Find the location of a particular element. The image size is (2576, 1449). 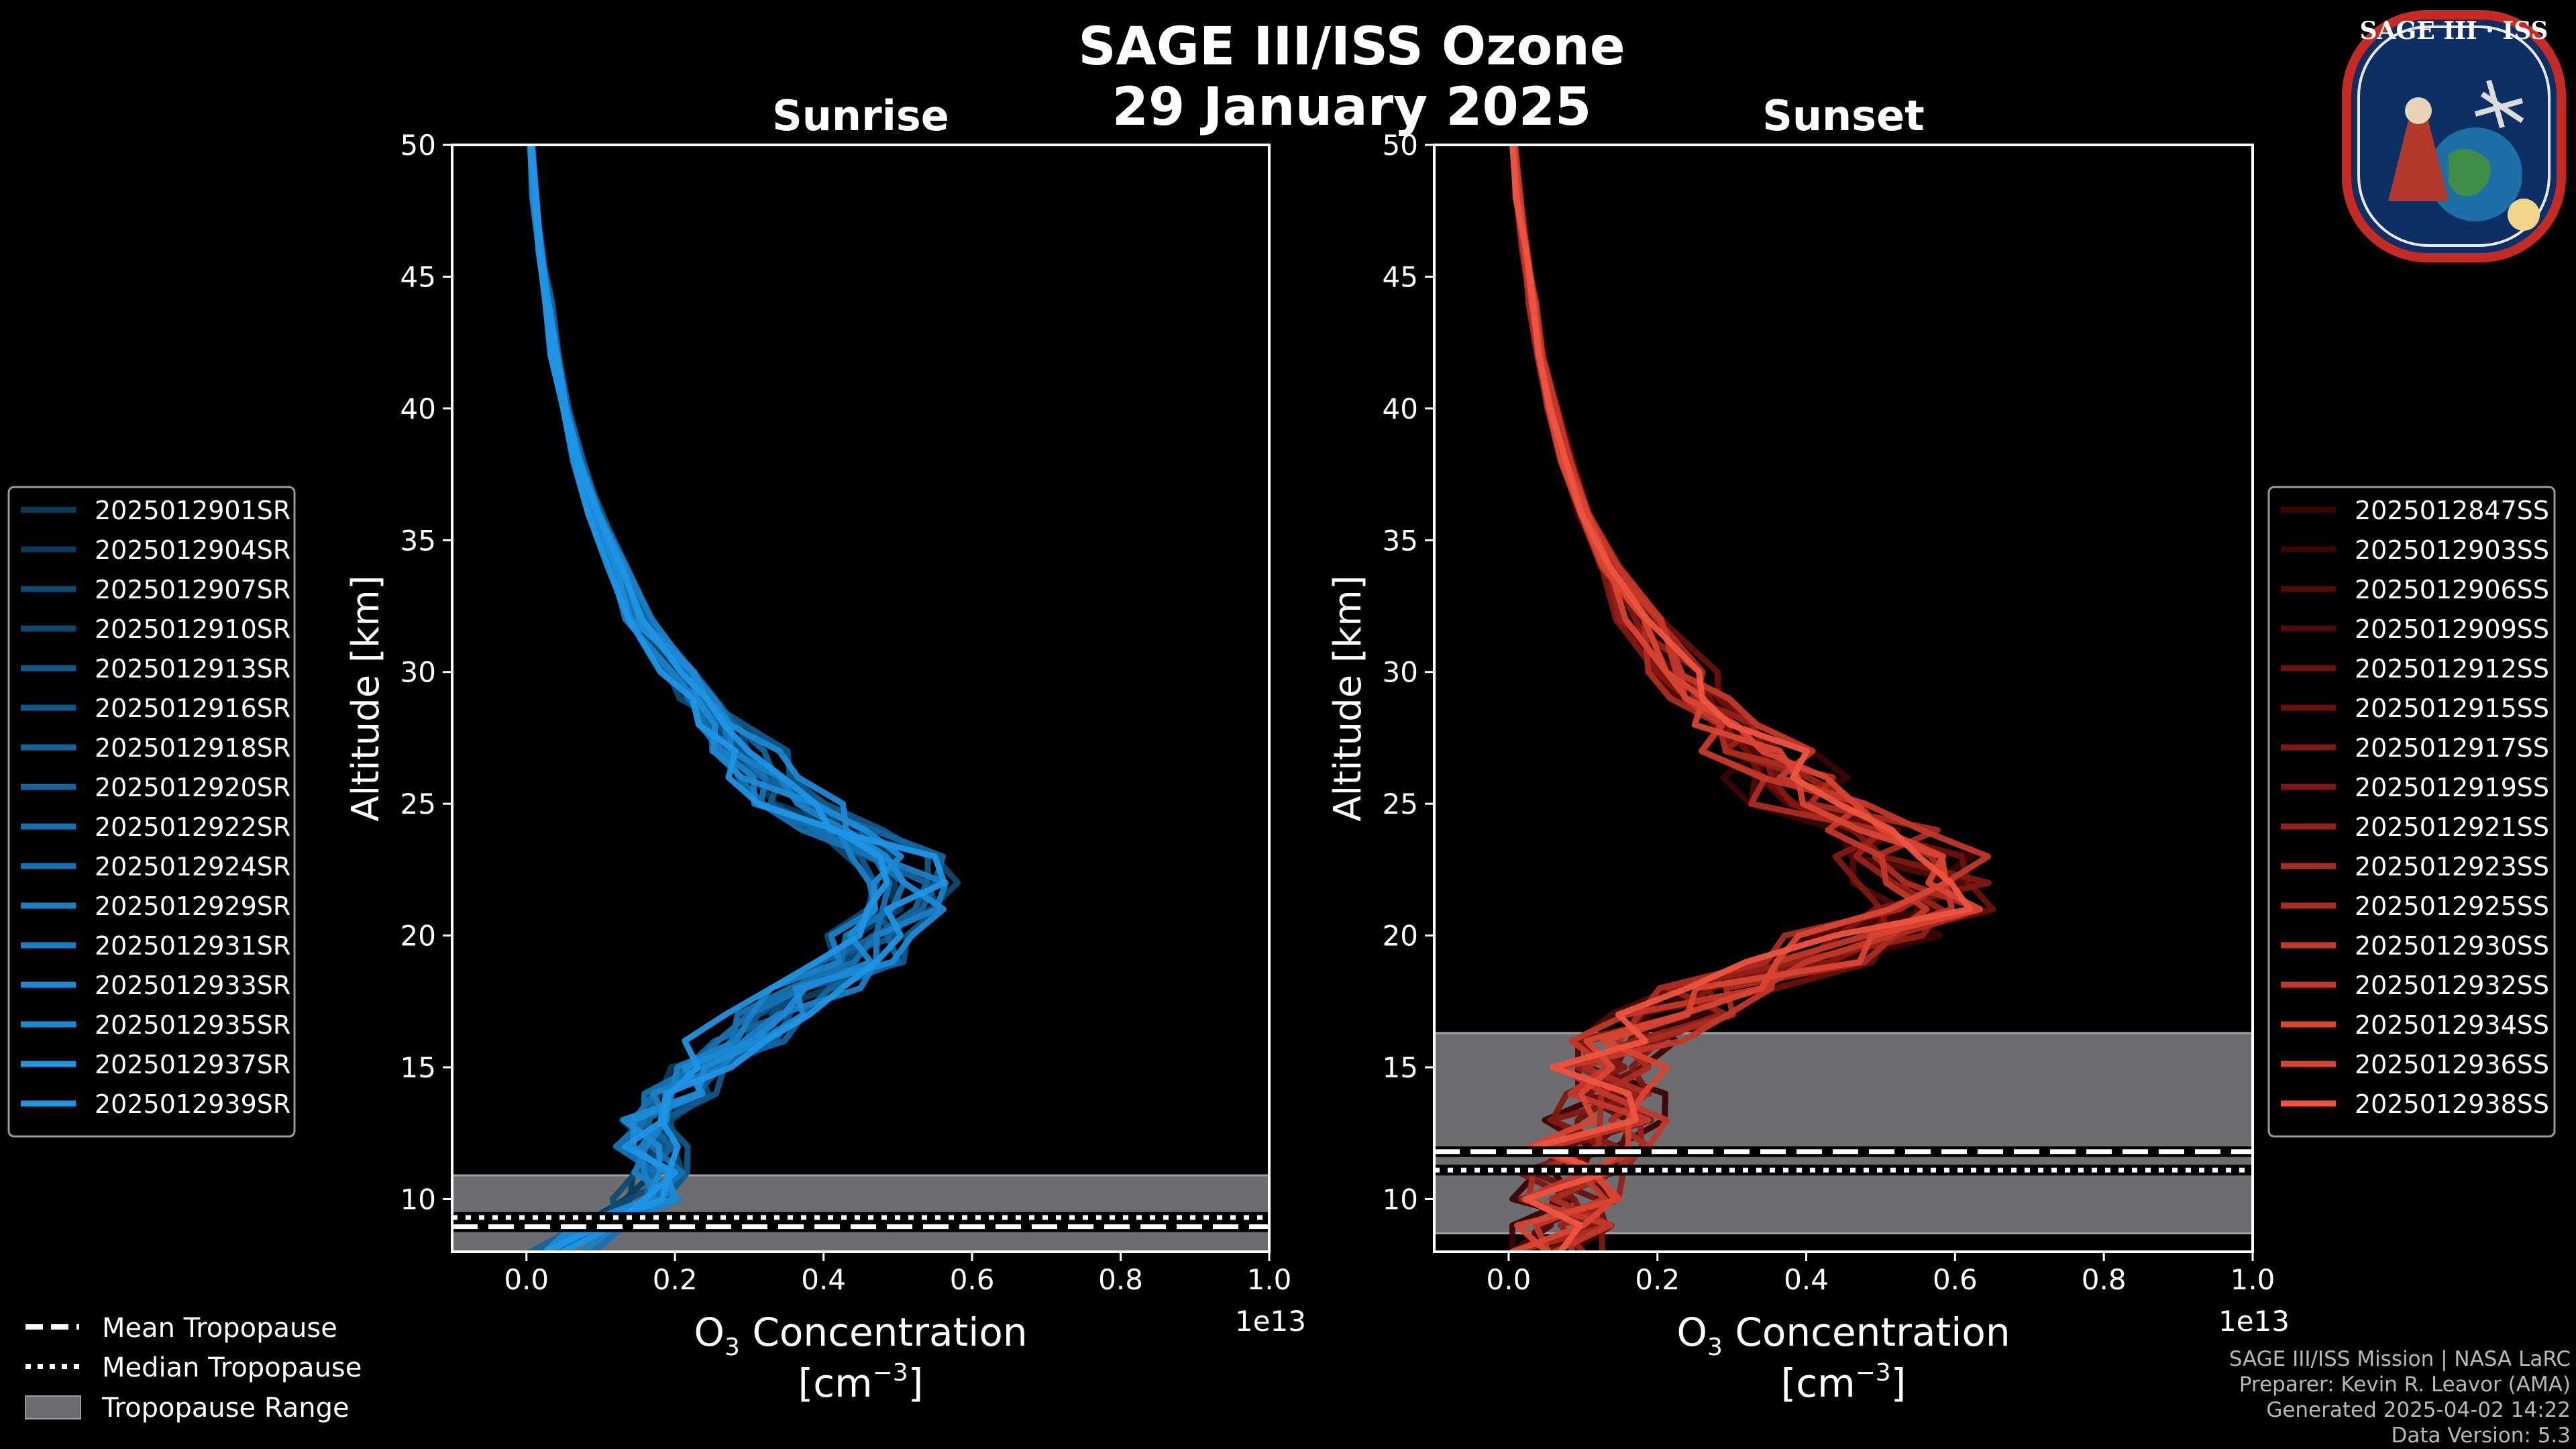

legend-label: 2025012847SS is located at coordinates (2452, 510).